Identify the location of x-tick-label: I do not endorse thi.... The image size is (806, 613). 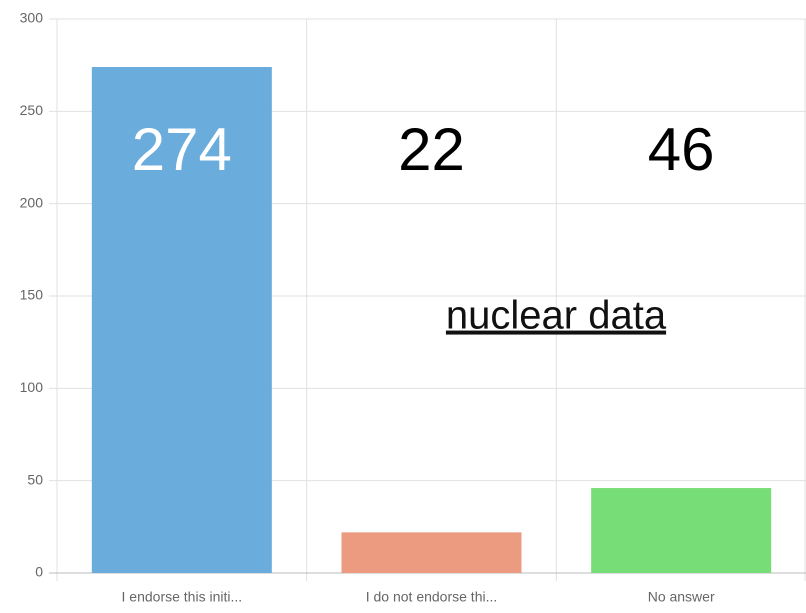
(432, 597).